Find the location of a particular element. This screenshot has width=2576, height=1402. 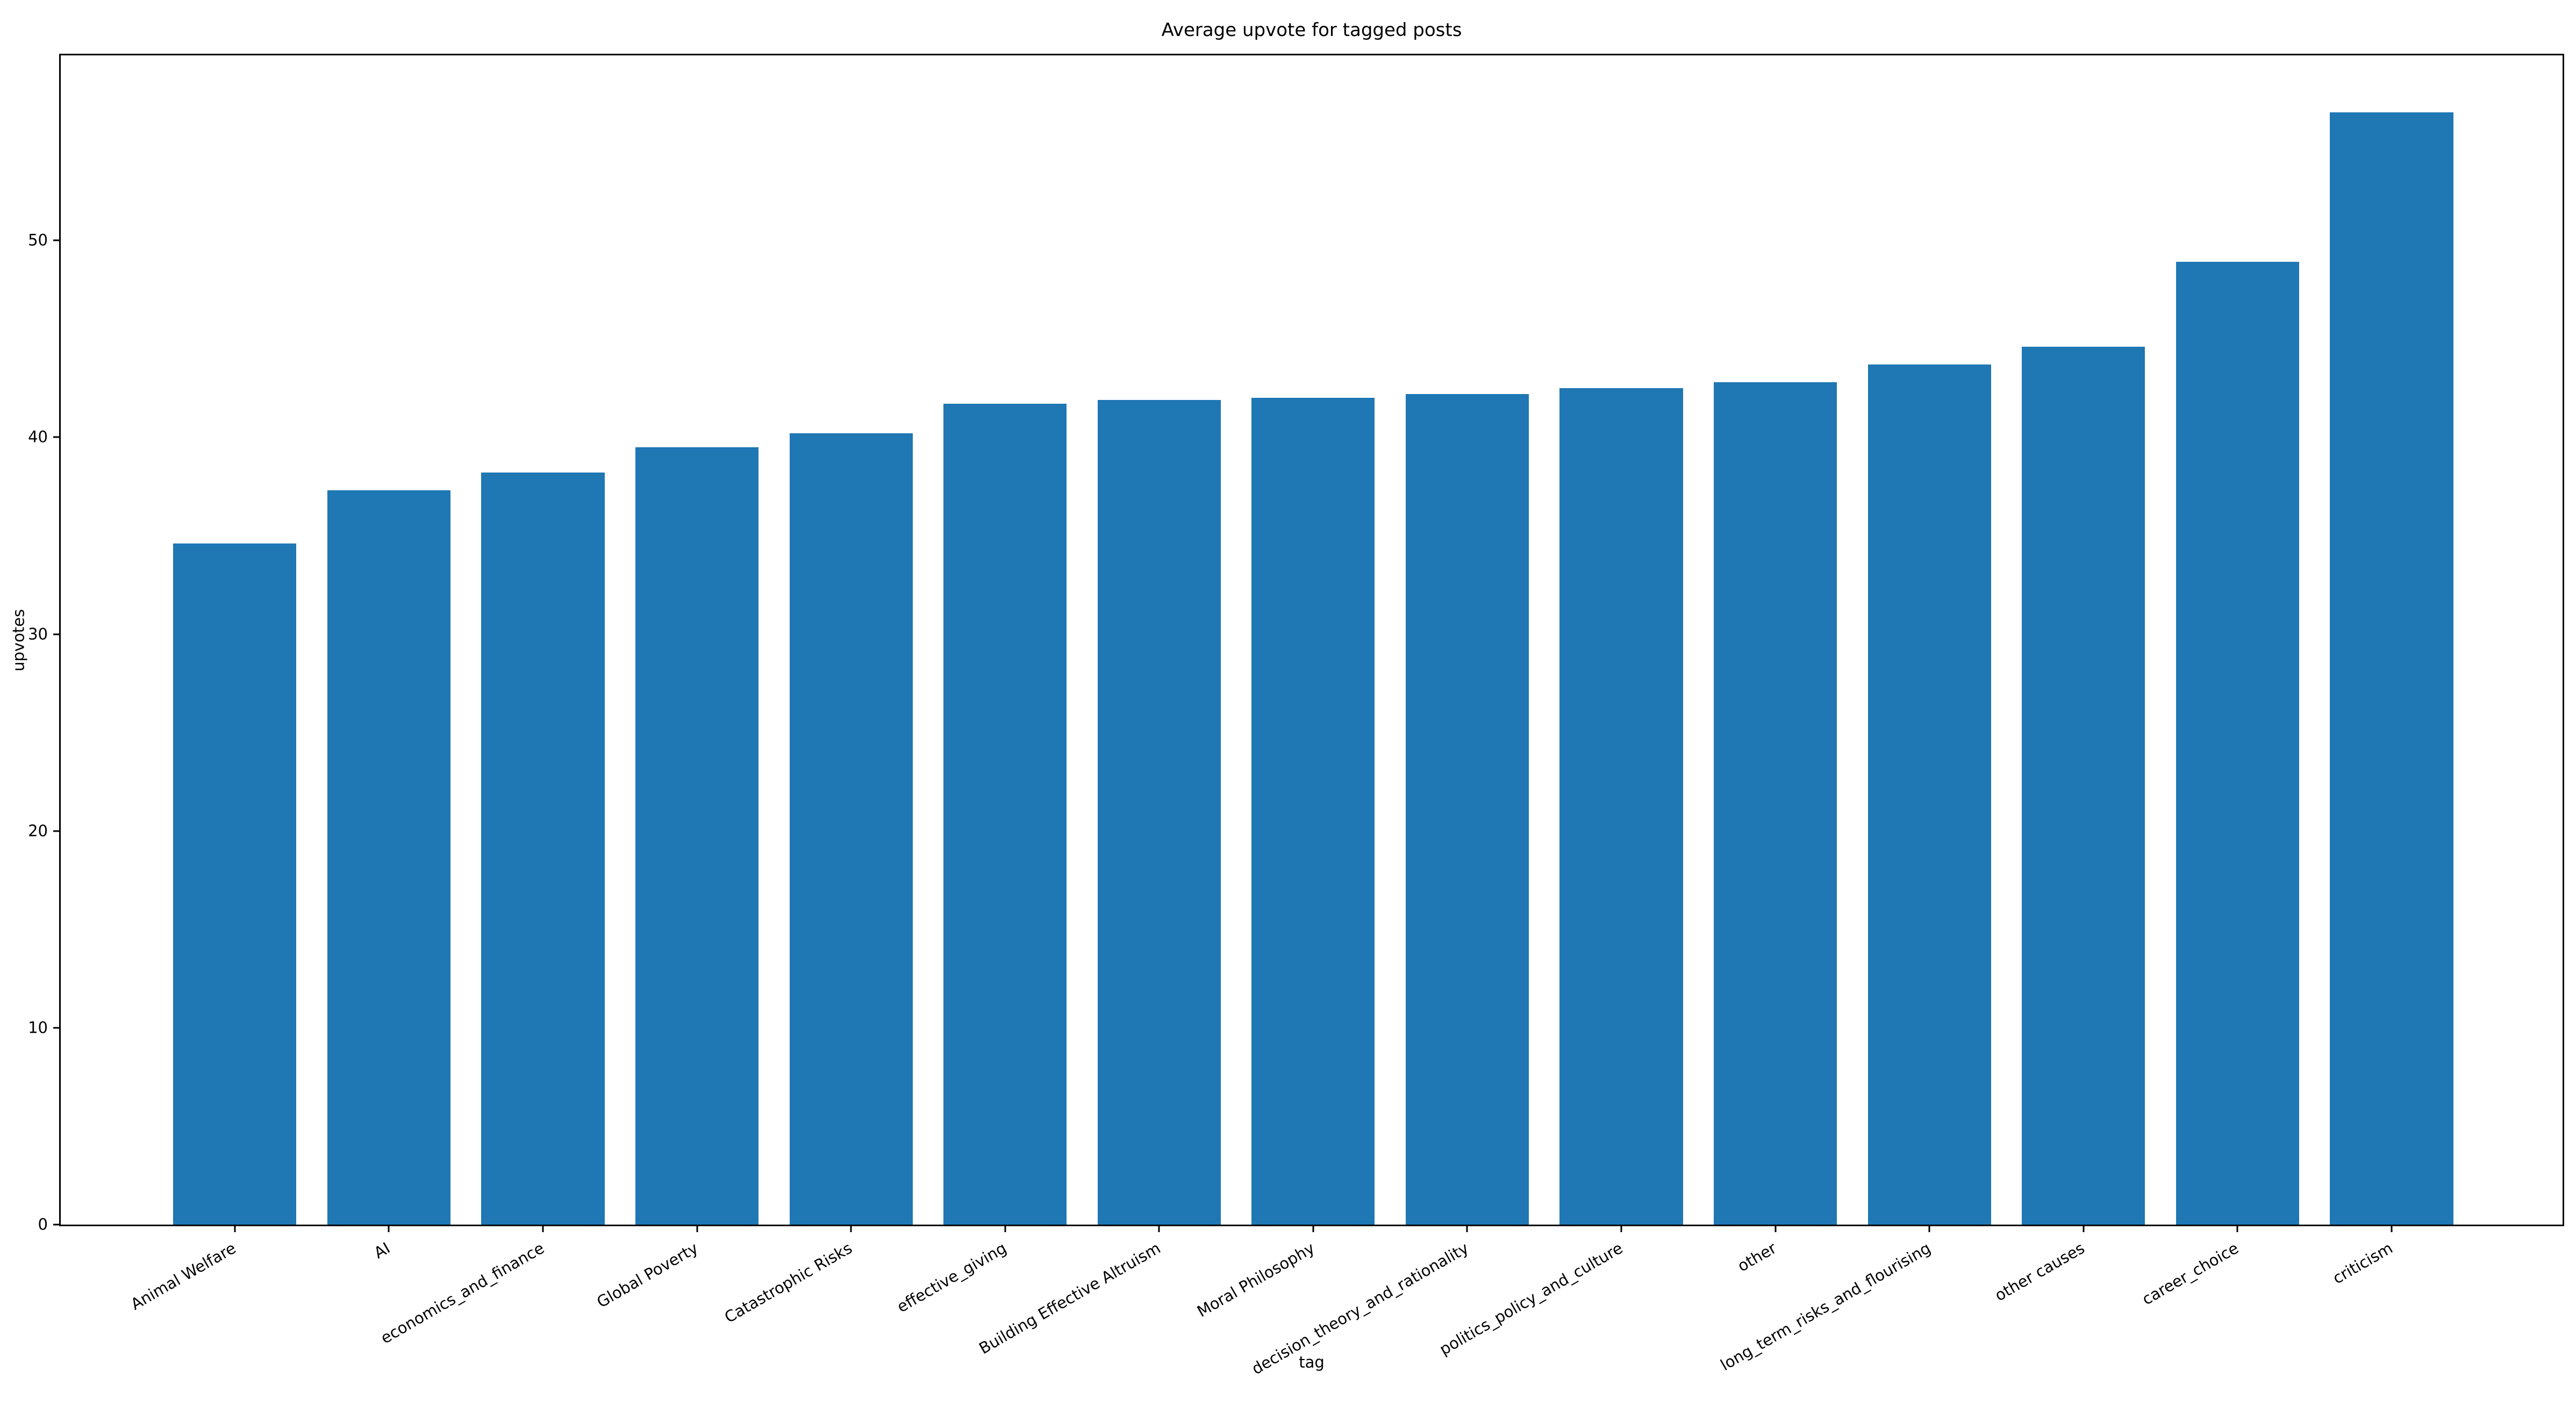

bar-animal-welfare is located at coordinates (235, 884).